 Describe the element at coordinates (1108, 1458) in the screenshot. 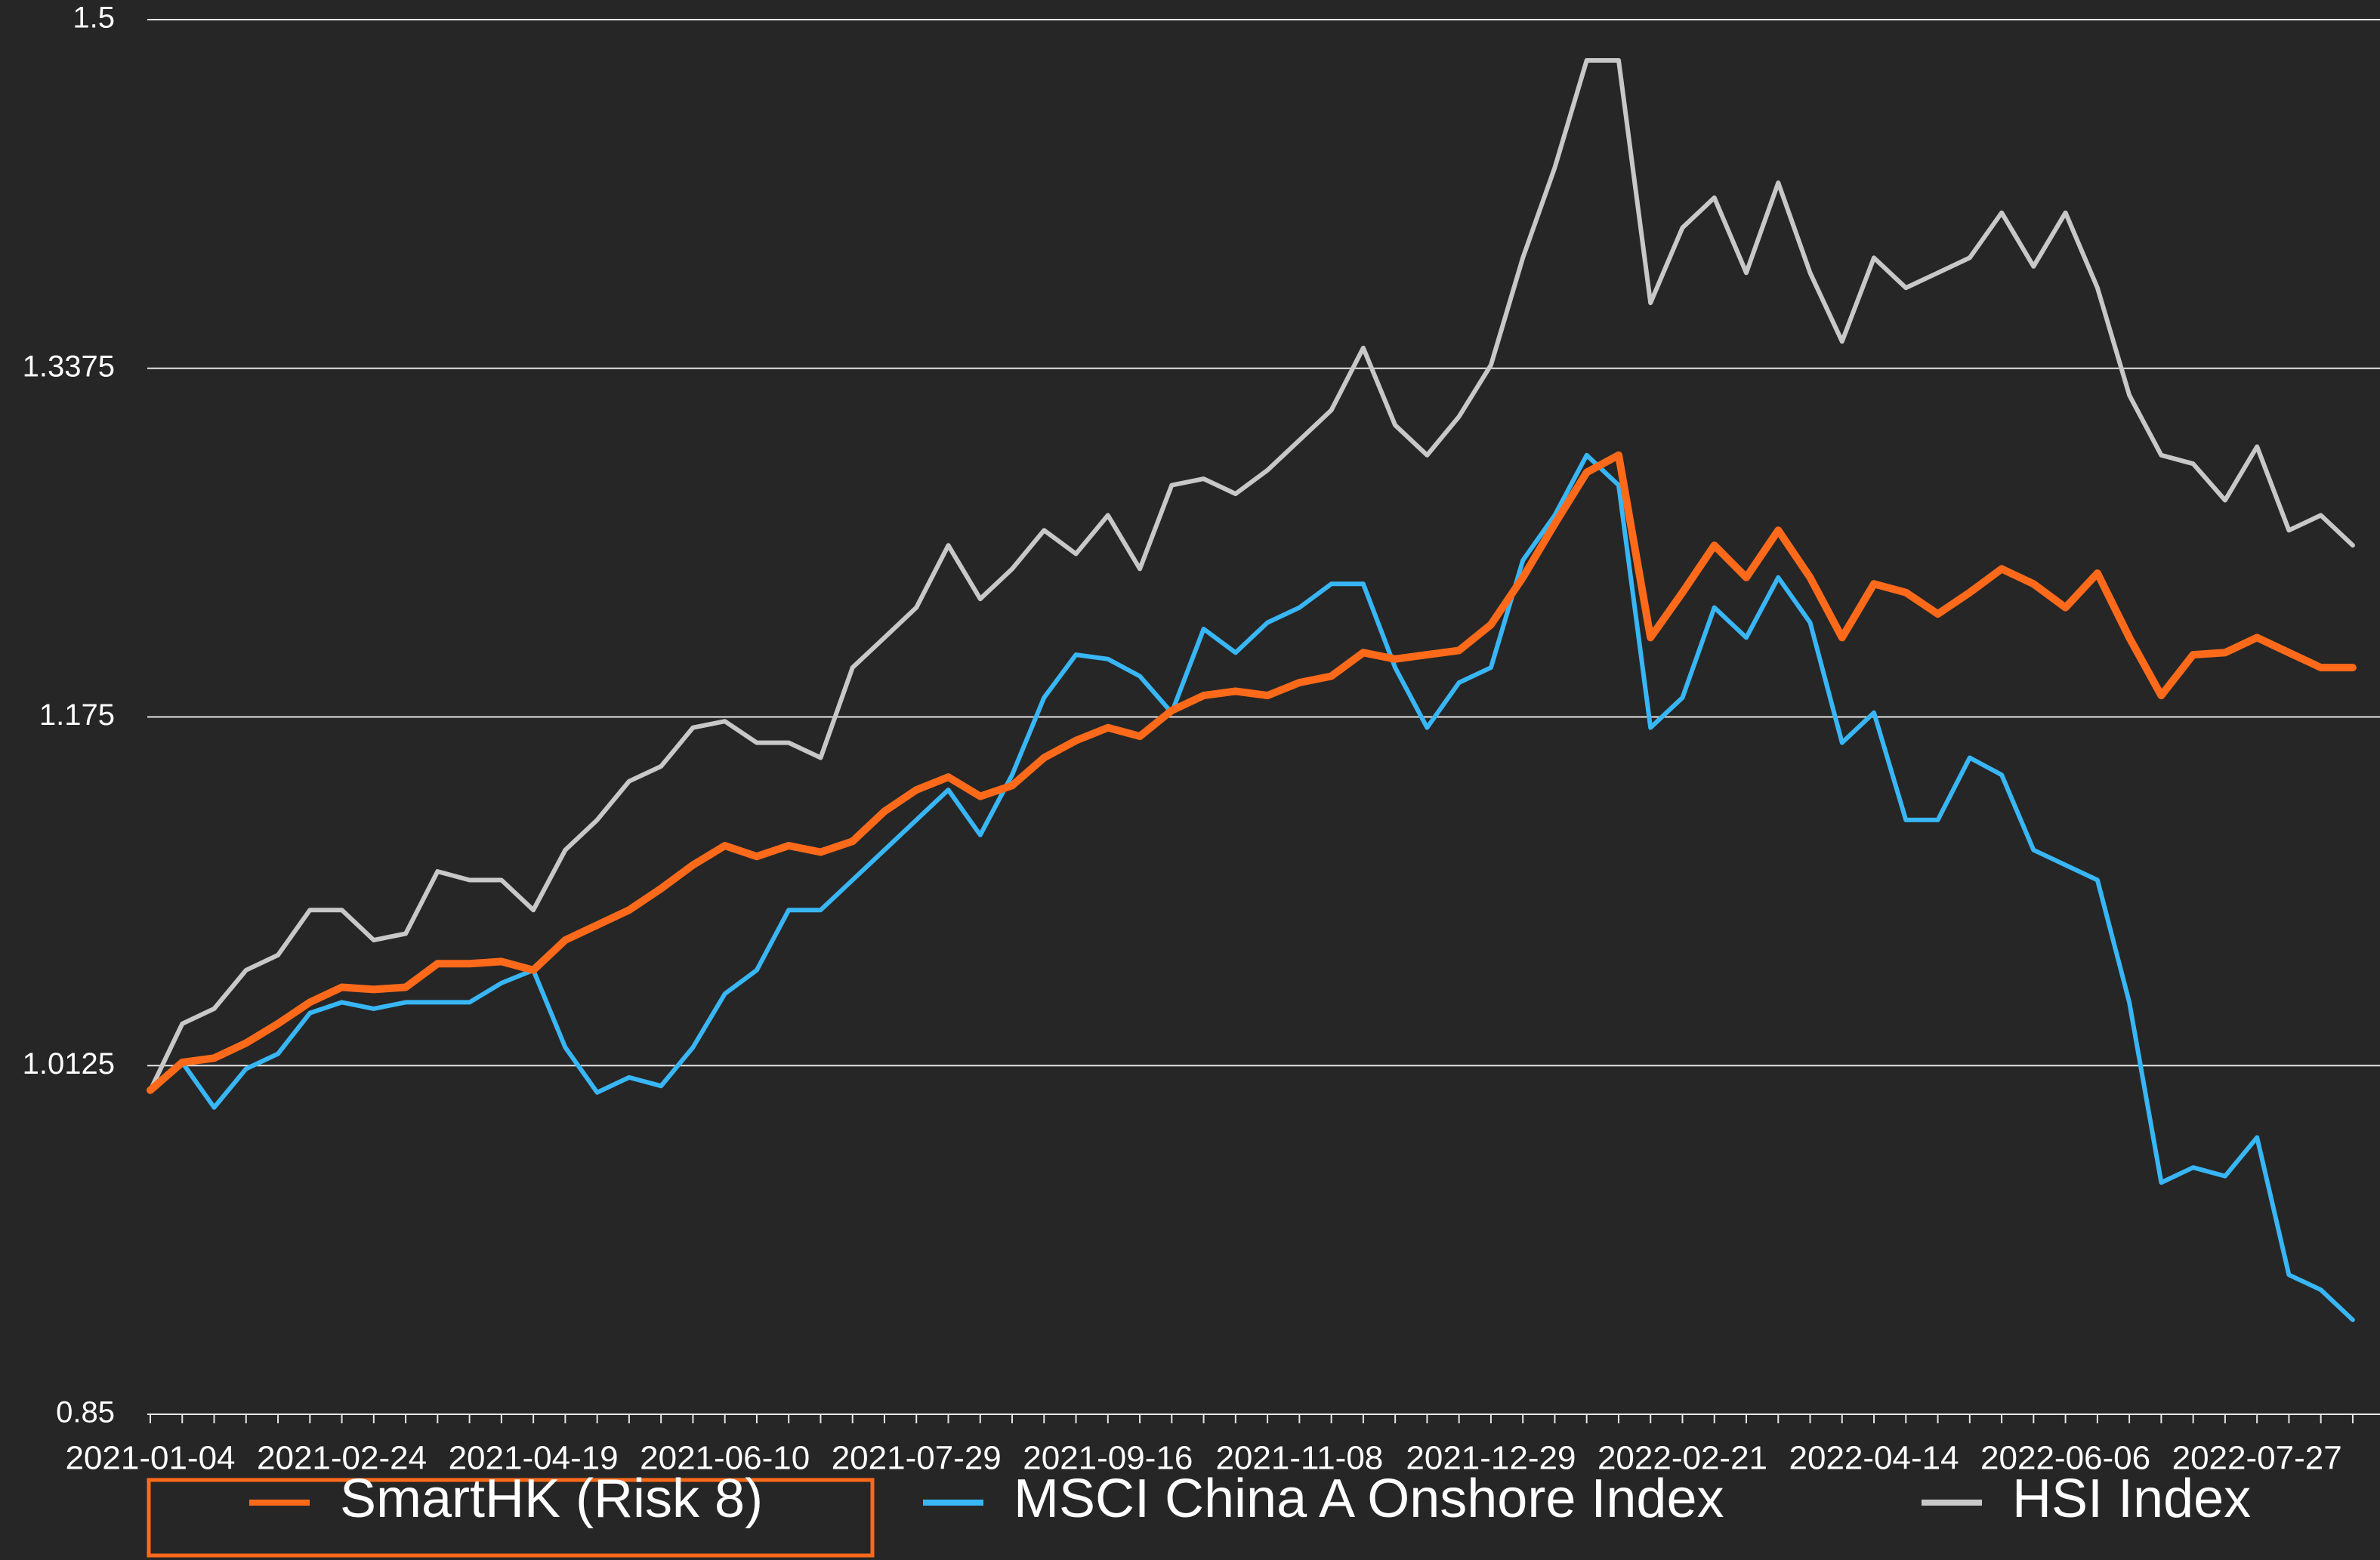

I see `x-tick-label: 2021-09-16` at that location.